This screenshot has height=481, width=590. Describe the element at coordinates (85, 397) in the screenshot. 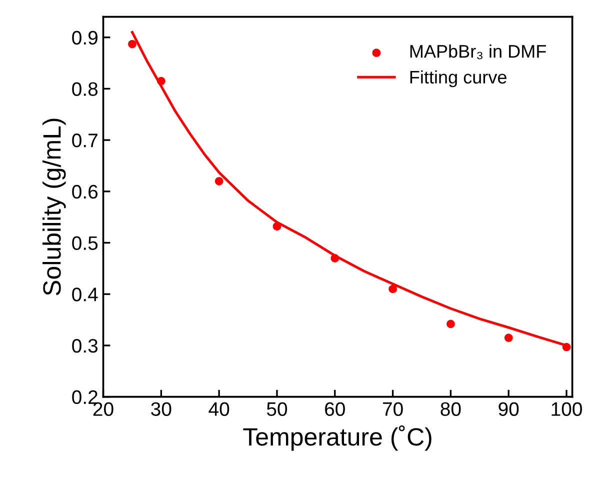

I see `y-tick-label: 0.2` at that location.